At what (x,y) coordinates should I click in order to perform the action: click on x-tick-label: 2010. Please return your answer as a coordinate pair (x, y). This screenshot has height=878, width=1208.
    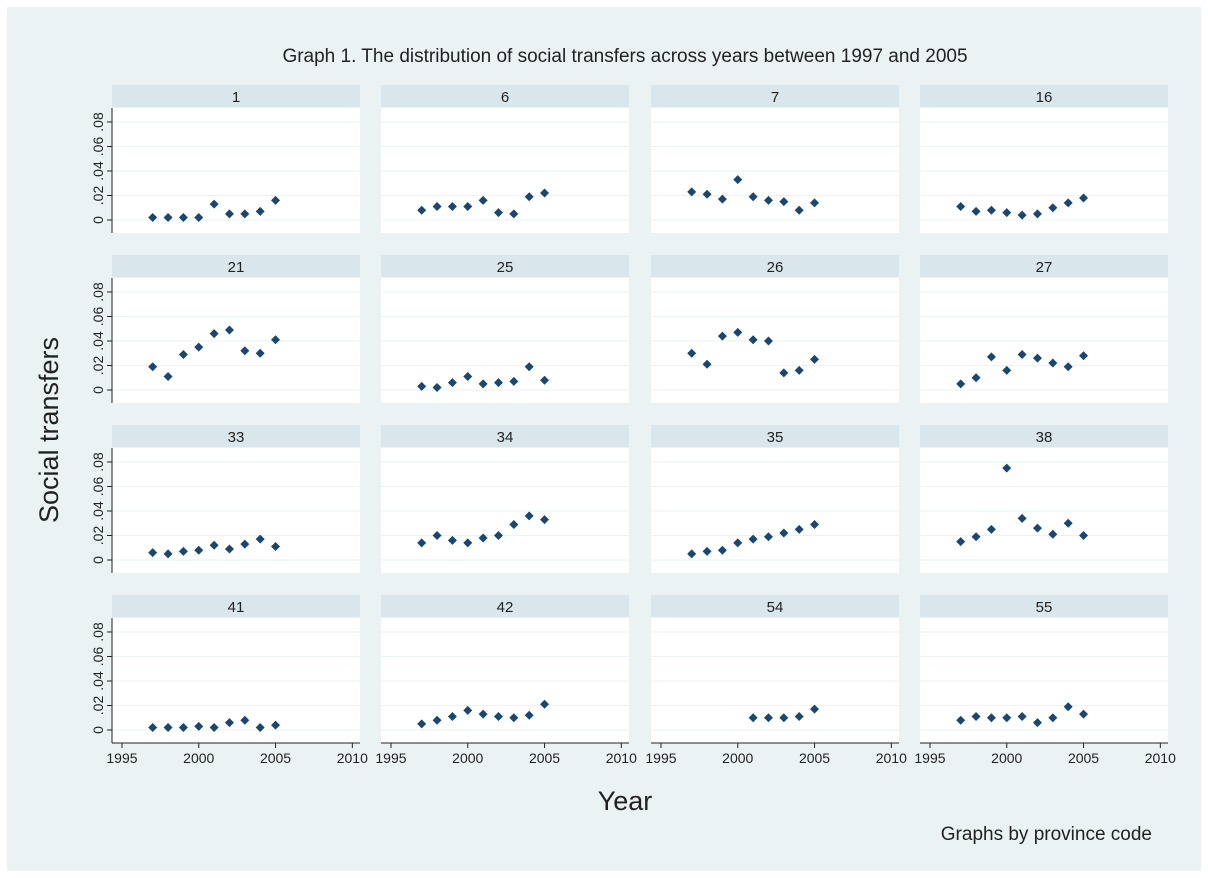
    Looking at the image, I should click on (891, 758).